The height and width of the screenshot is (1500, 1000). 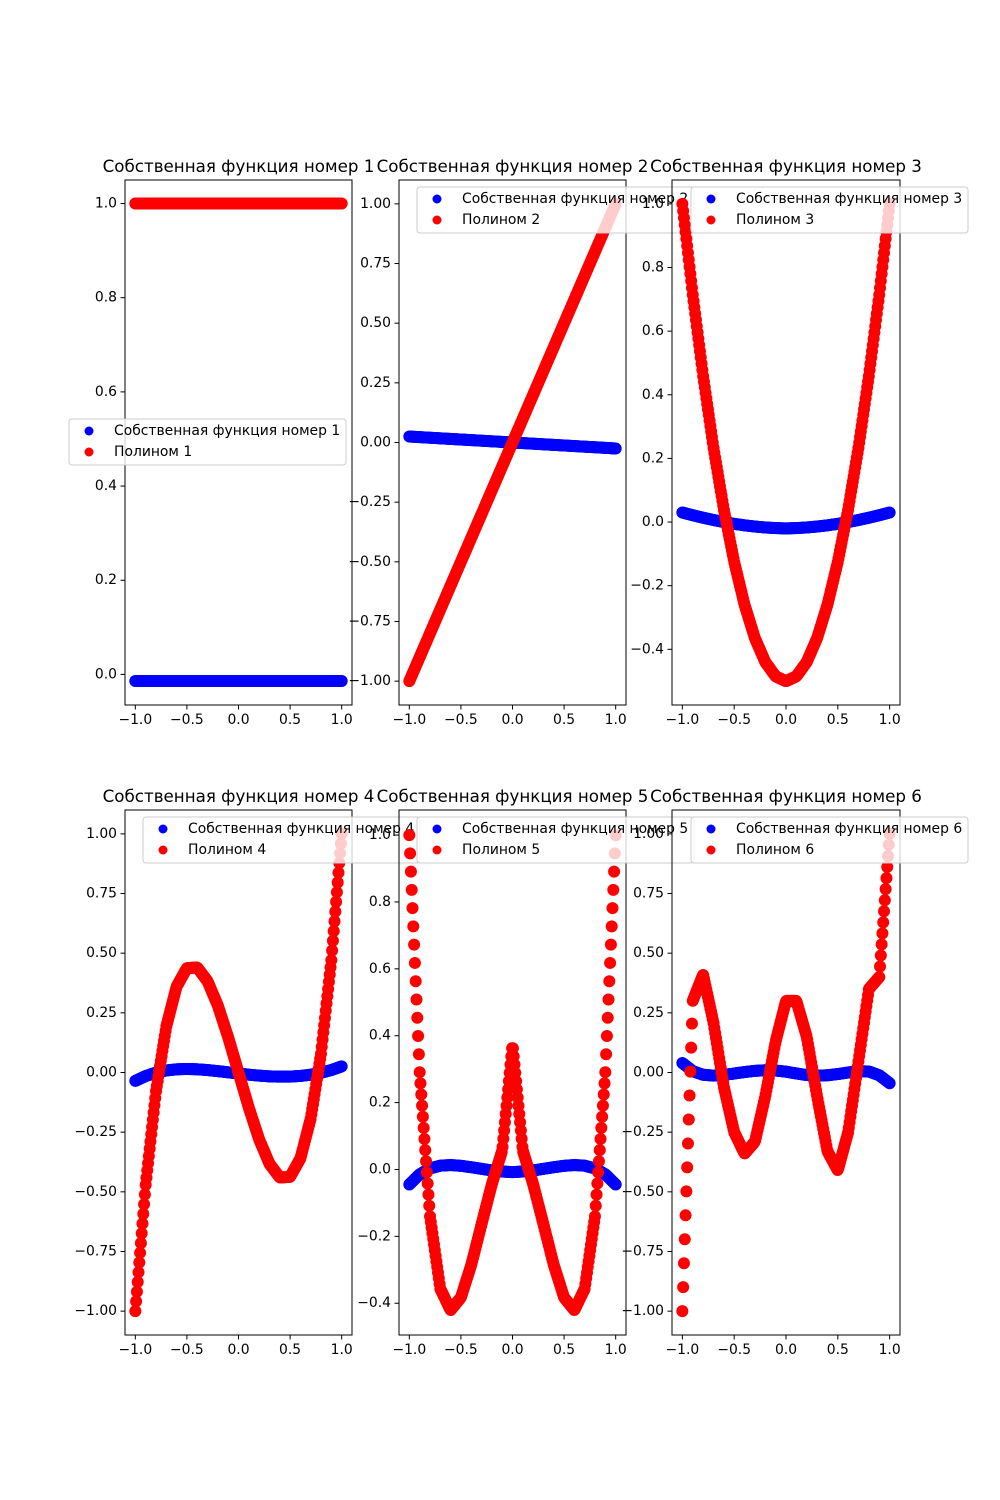 I want to click on y-tick-label: 0.6, so click(x=106, y=392).